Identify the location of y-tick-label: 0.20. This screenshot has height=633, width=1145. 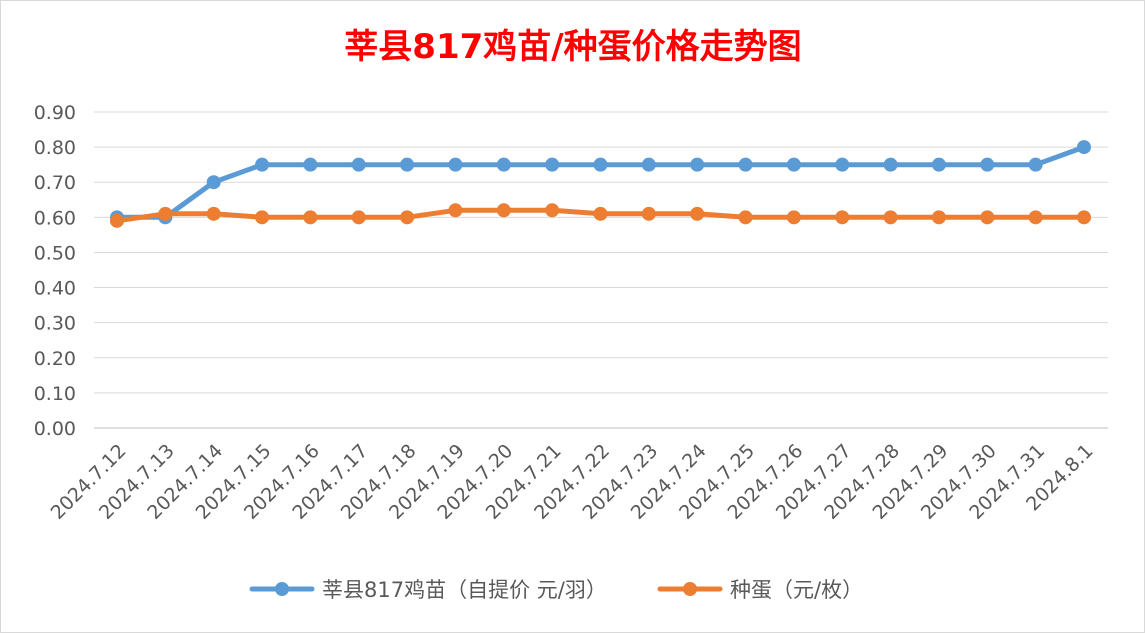
(55, 359).